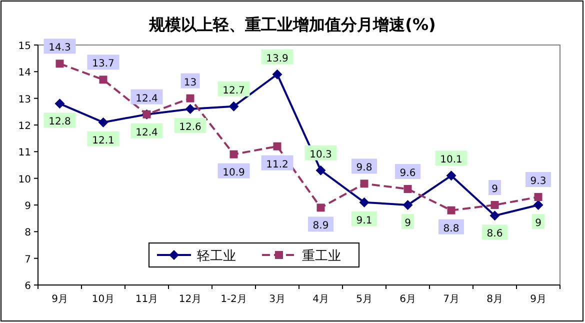 Image resolution: width=585 pixels, height=323 pixels. What do you see at coordinates (451, 160) in the screenshot?
I see `data-label: 10.1` at bounding box center [451, 160].